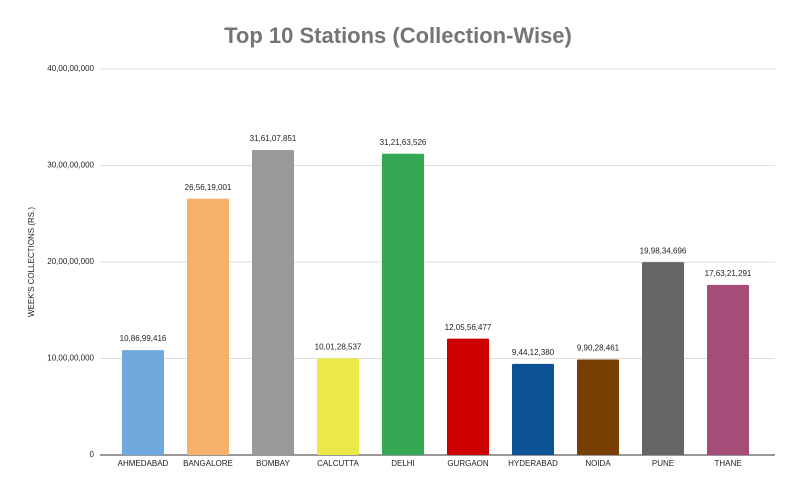 The height and width of the screenshot is (483, 796). Describe the element at coordinates (533, 463) in the screenshot. I see `x-tick-label: HYDERABAD` at that location.